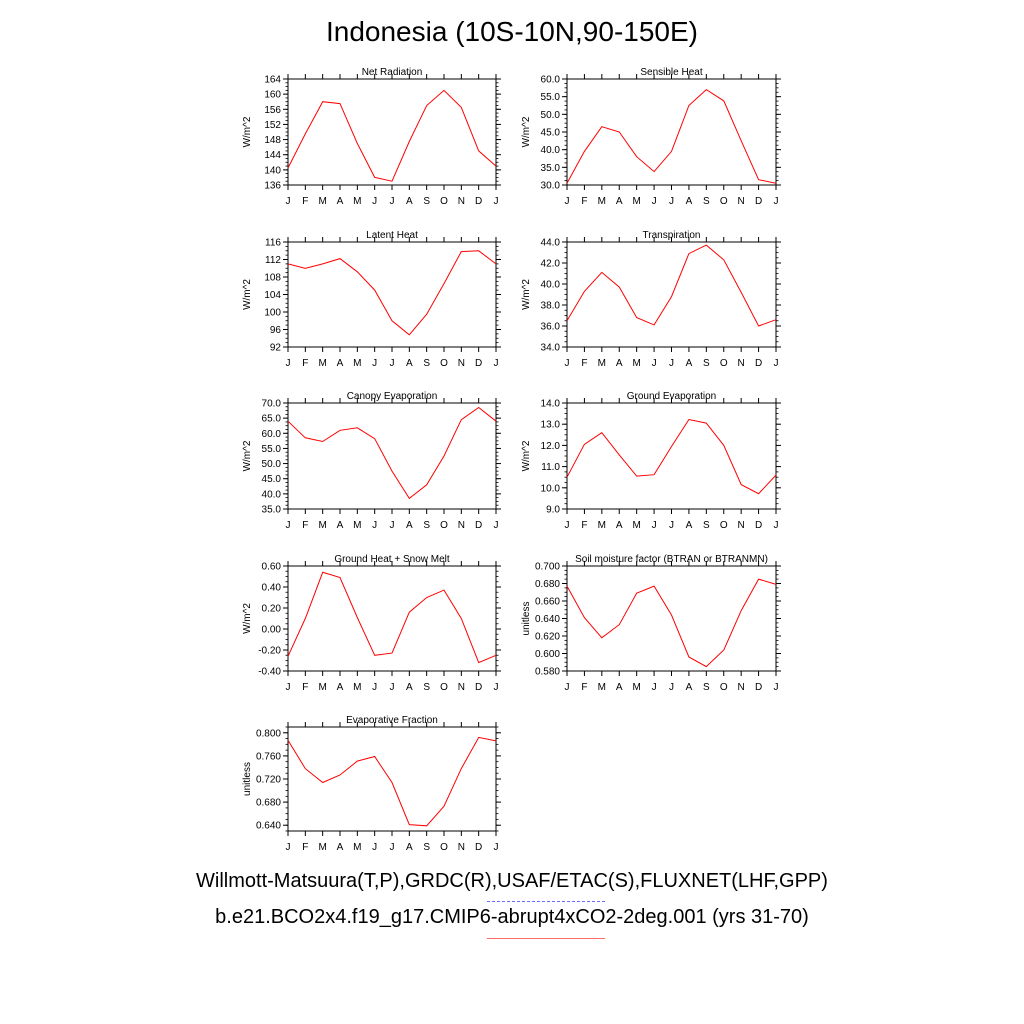  What do you see at coordinates (272, 449) in the screenshot?
I see `y-tick-label: 55.0` at bounding box center [272, 449].